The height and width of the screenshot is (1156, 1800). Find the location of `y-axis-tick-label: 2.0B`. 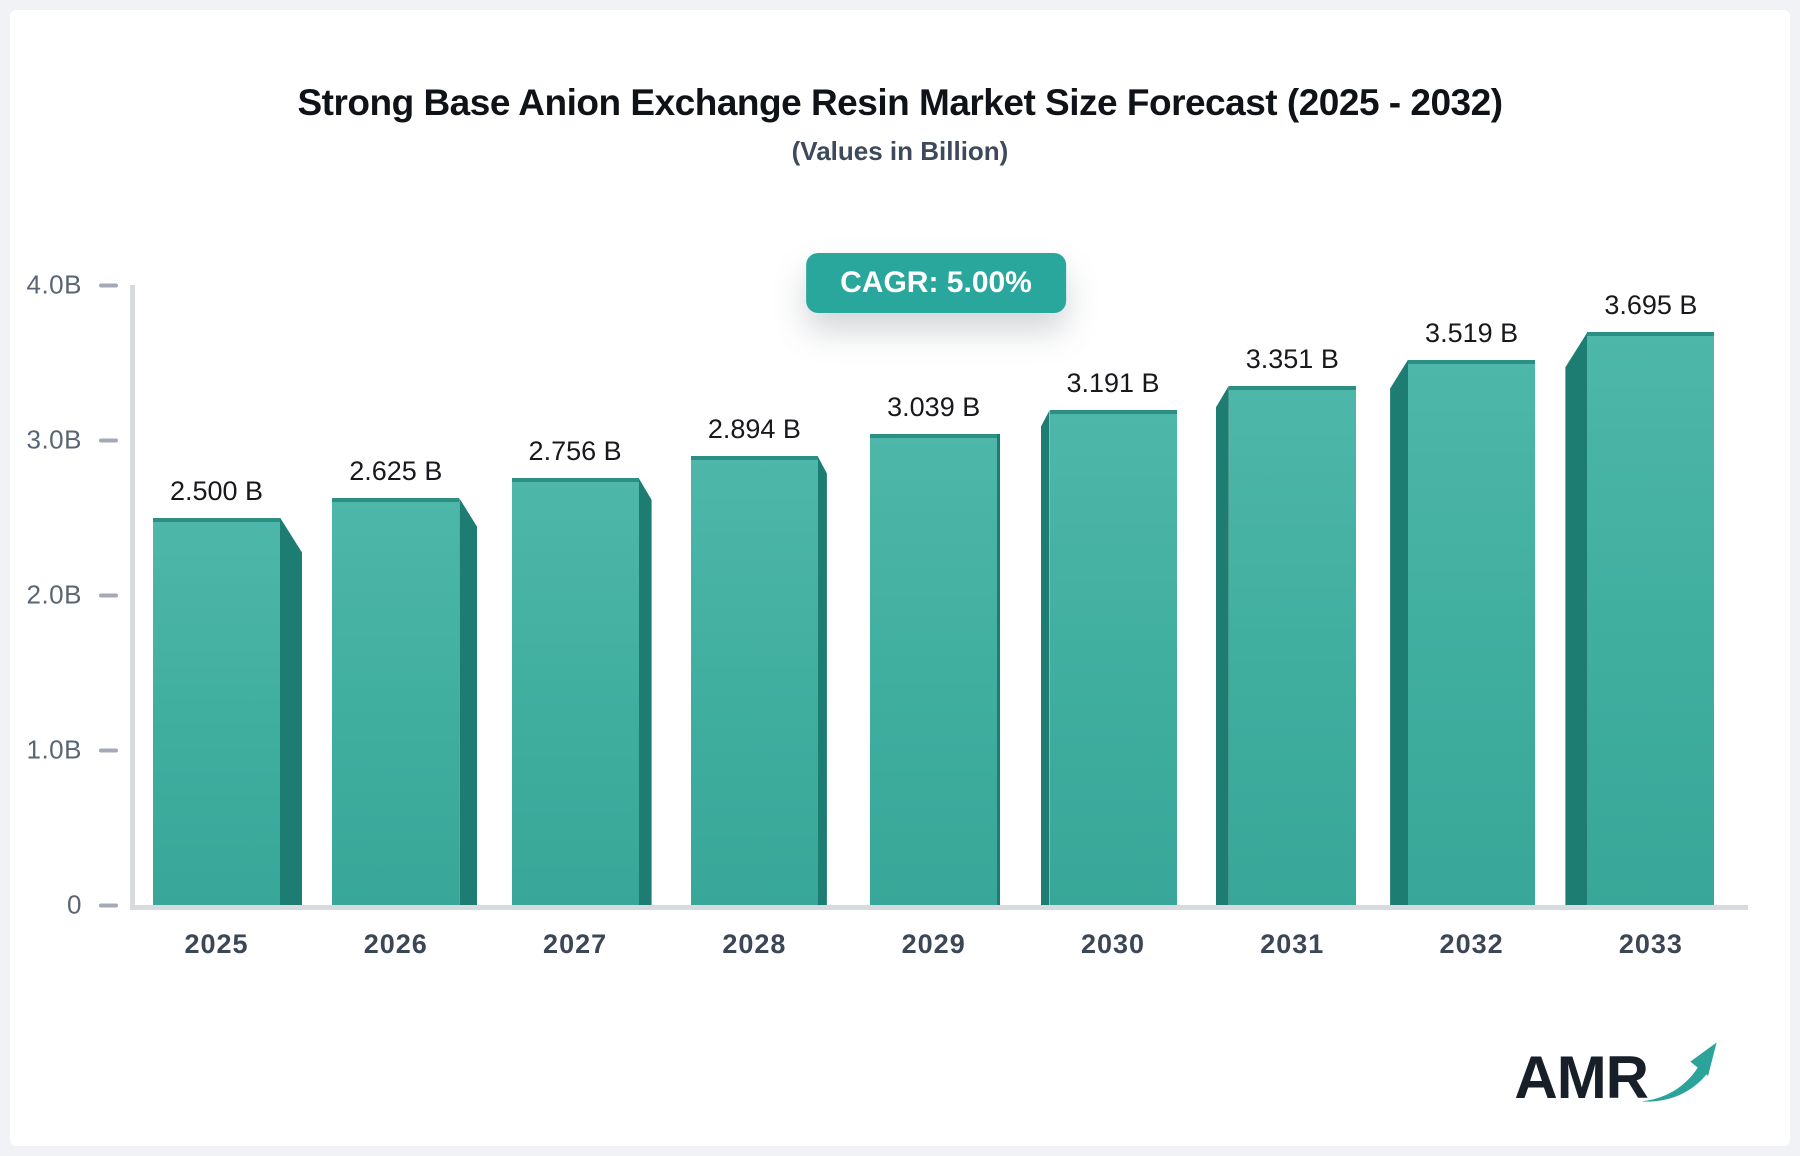

y-axis-tick-label: 2.0B is located at coordinates (54, 594).